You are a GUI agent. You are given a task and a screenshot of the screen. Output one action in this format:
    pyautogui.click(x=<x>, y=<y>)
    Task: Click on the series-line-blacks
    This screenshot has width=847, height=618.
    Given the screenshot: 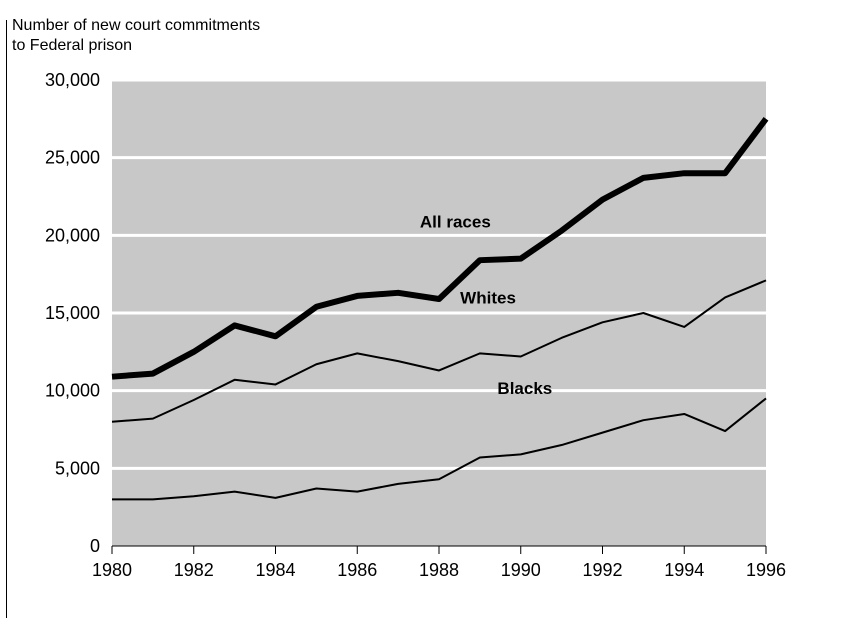 What is the action you would take?
    pyautogui.click(x=439, y=449)
    